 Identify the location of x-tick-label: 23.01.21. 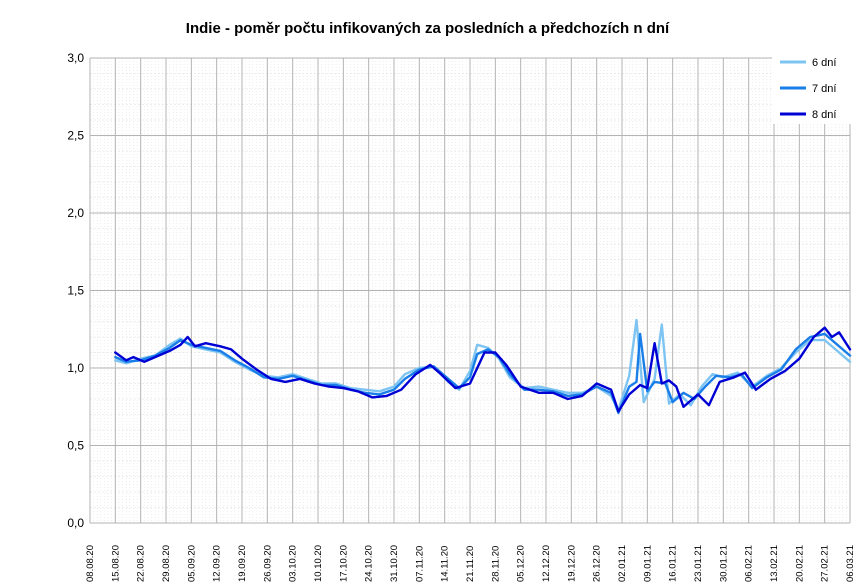
(698, 563).